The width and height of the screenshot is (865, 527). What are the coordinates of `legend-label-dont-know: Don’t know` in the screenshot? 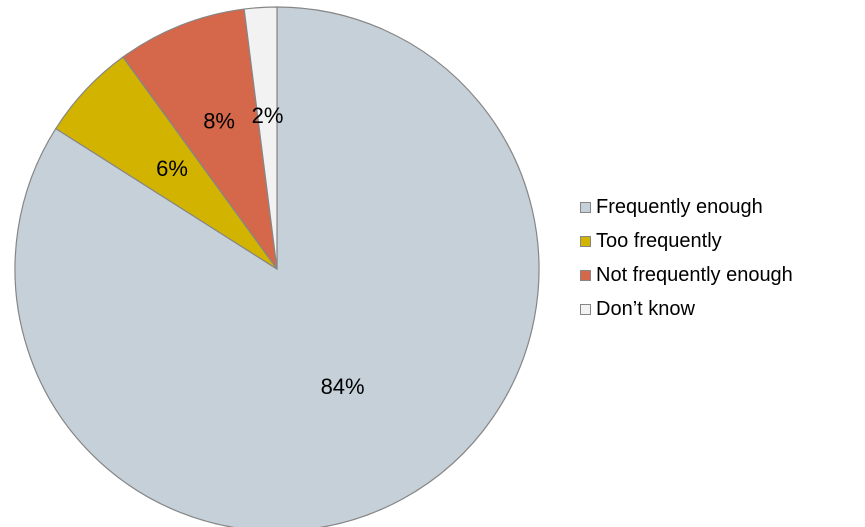 It's located at (645, 308).